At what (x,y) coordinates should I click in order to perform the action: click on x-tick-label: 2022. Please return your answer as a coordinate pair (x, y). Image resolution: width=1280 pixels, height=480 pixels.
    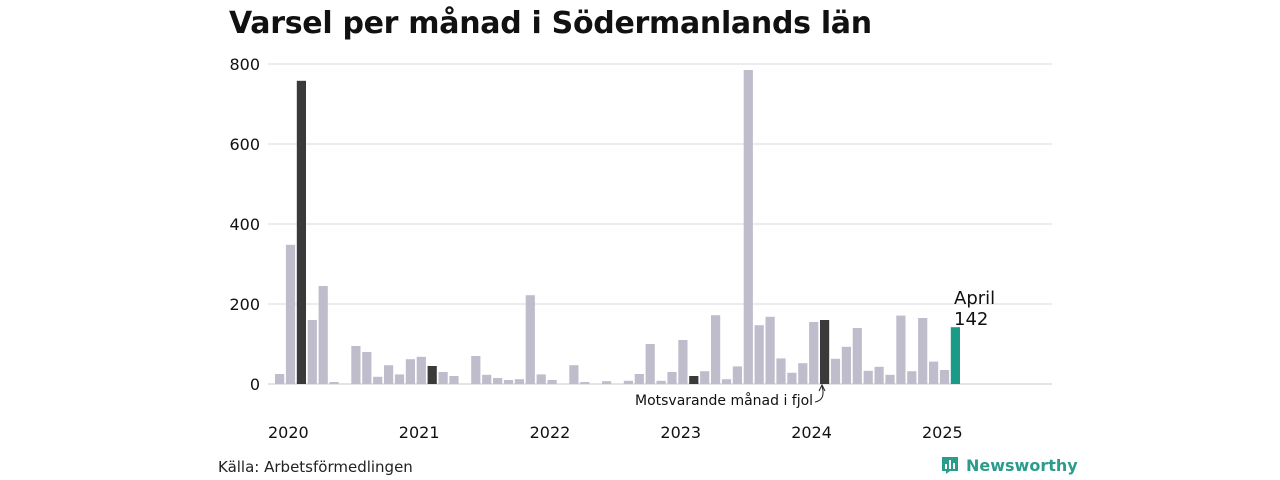
    Looking at the image, I should click on (550, 432).